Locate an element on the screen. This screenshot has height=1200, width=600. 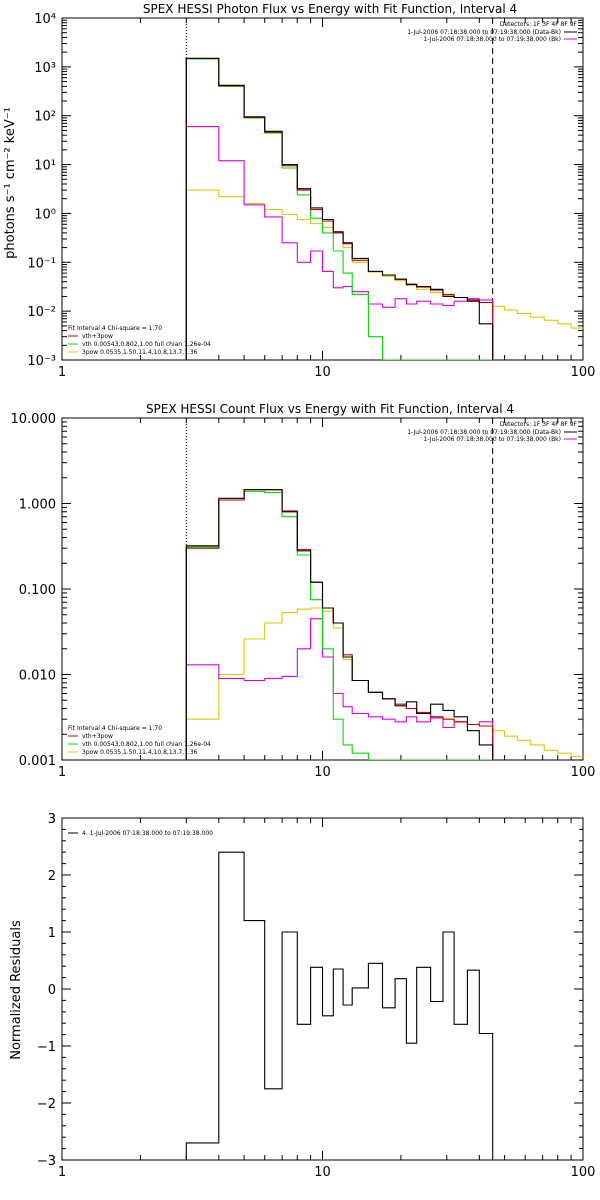
resid-ytick-label: 3 is located at coordinates (52, 819).